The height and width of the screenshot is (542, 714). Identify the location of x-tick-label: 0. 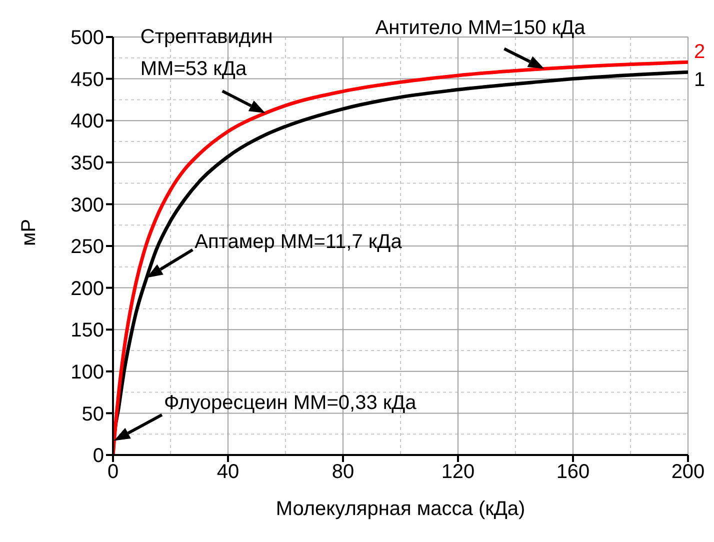
(113, 472).